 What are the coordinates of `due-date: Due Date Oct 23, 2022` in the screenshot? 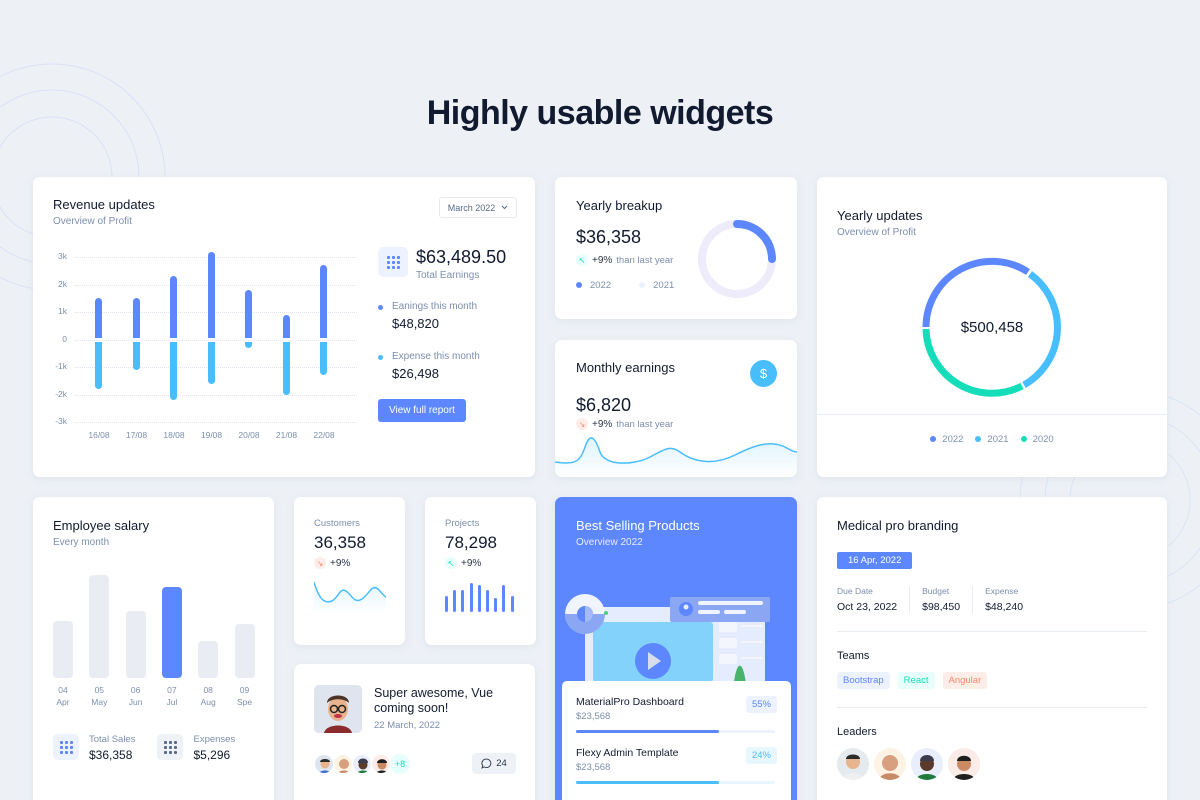 It's located at (874, 599).